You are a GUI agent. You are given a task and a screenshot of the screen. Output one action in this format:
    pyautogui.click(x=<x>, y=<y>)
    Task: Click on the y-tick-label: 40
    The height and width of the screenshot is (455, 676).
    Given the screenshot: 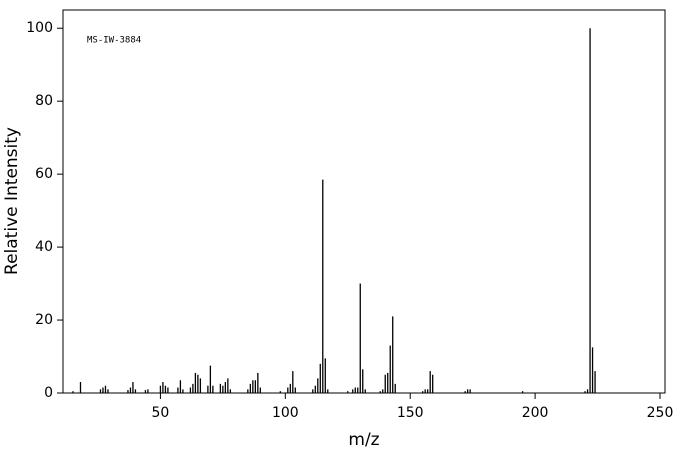 What is the action you would take?
    pyautogui.click(x=44, y=247)
    